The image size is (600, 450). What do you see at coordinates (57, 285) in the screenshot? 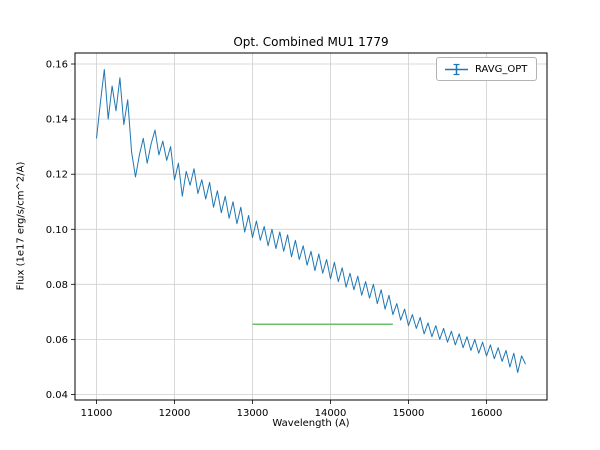
I see `y-tick-label: 0.08` at bounding box center [57, 285].